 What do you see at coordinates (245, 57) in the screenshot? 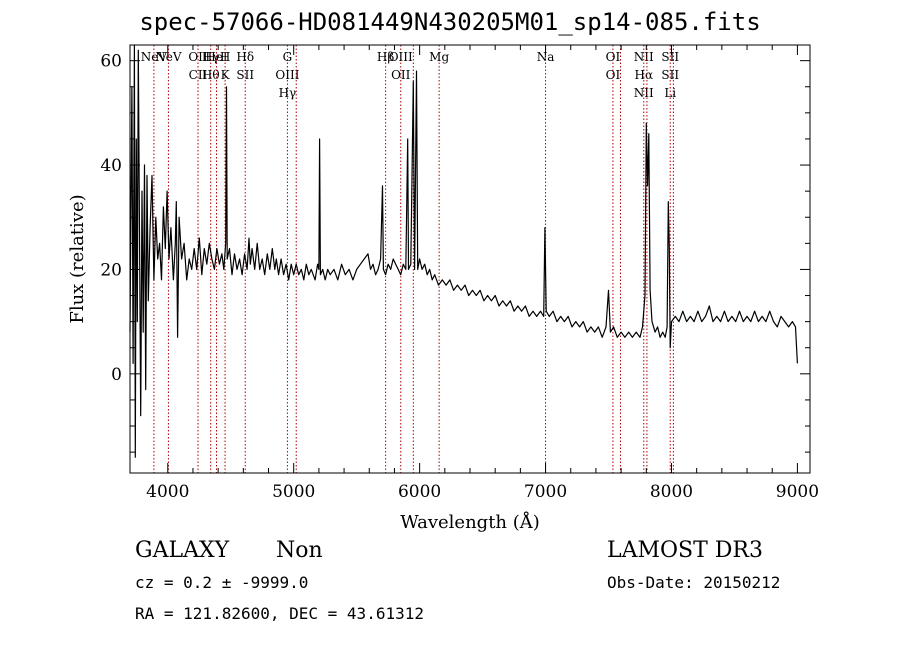
I see `line-label: Hδ` at bounding box center [245, 57].